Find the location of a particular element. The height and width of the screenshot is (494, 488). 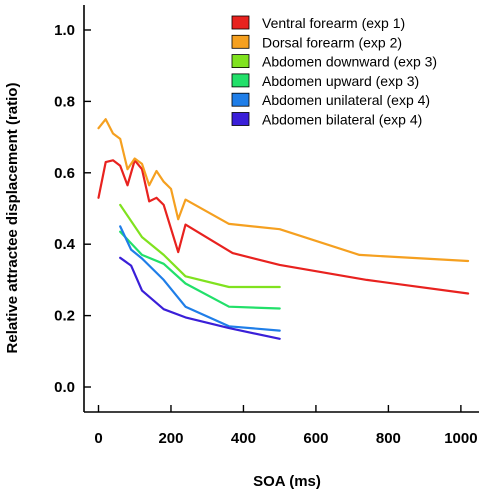

legend-label: Dorsal forearm (exp 2) is located at coordinates (332, 42).